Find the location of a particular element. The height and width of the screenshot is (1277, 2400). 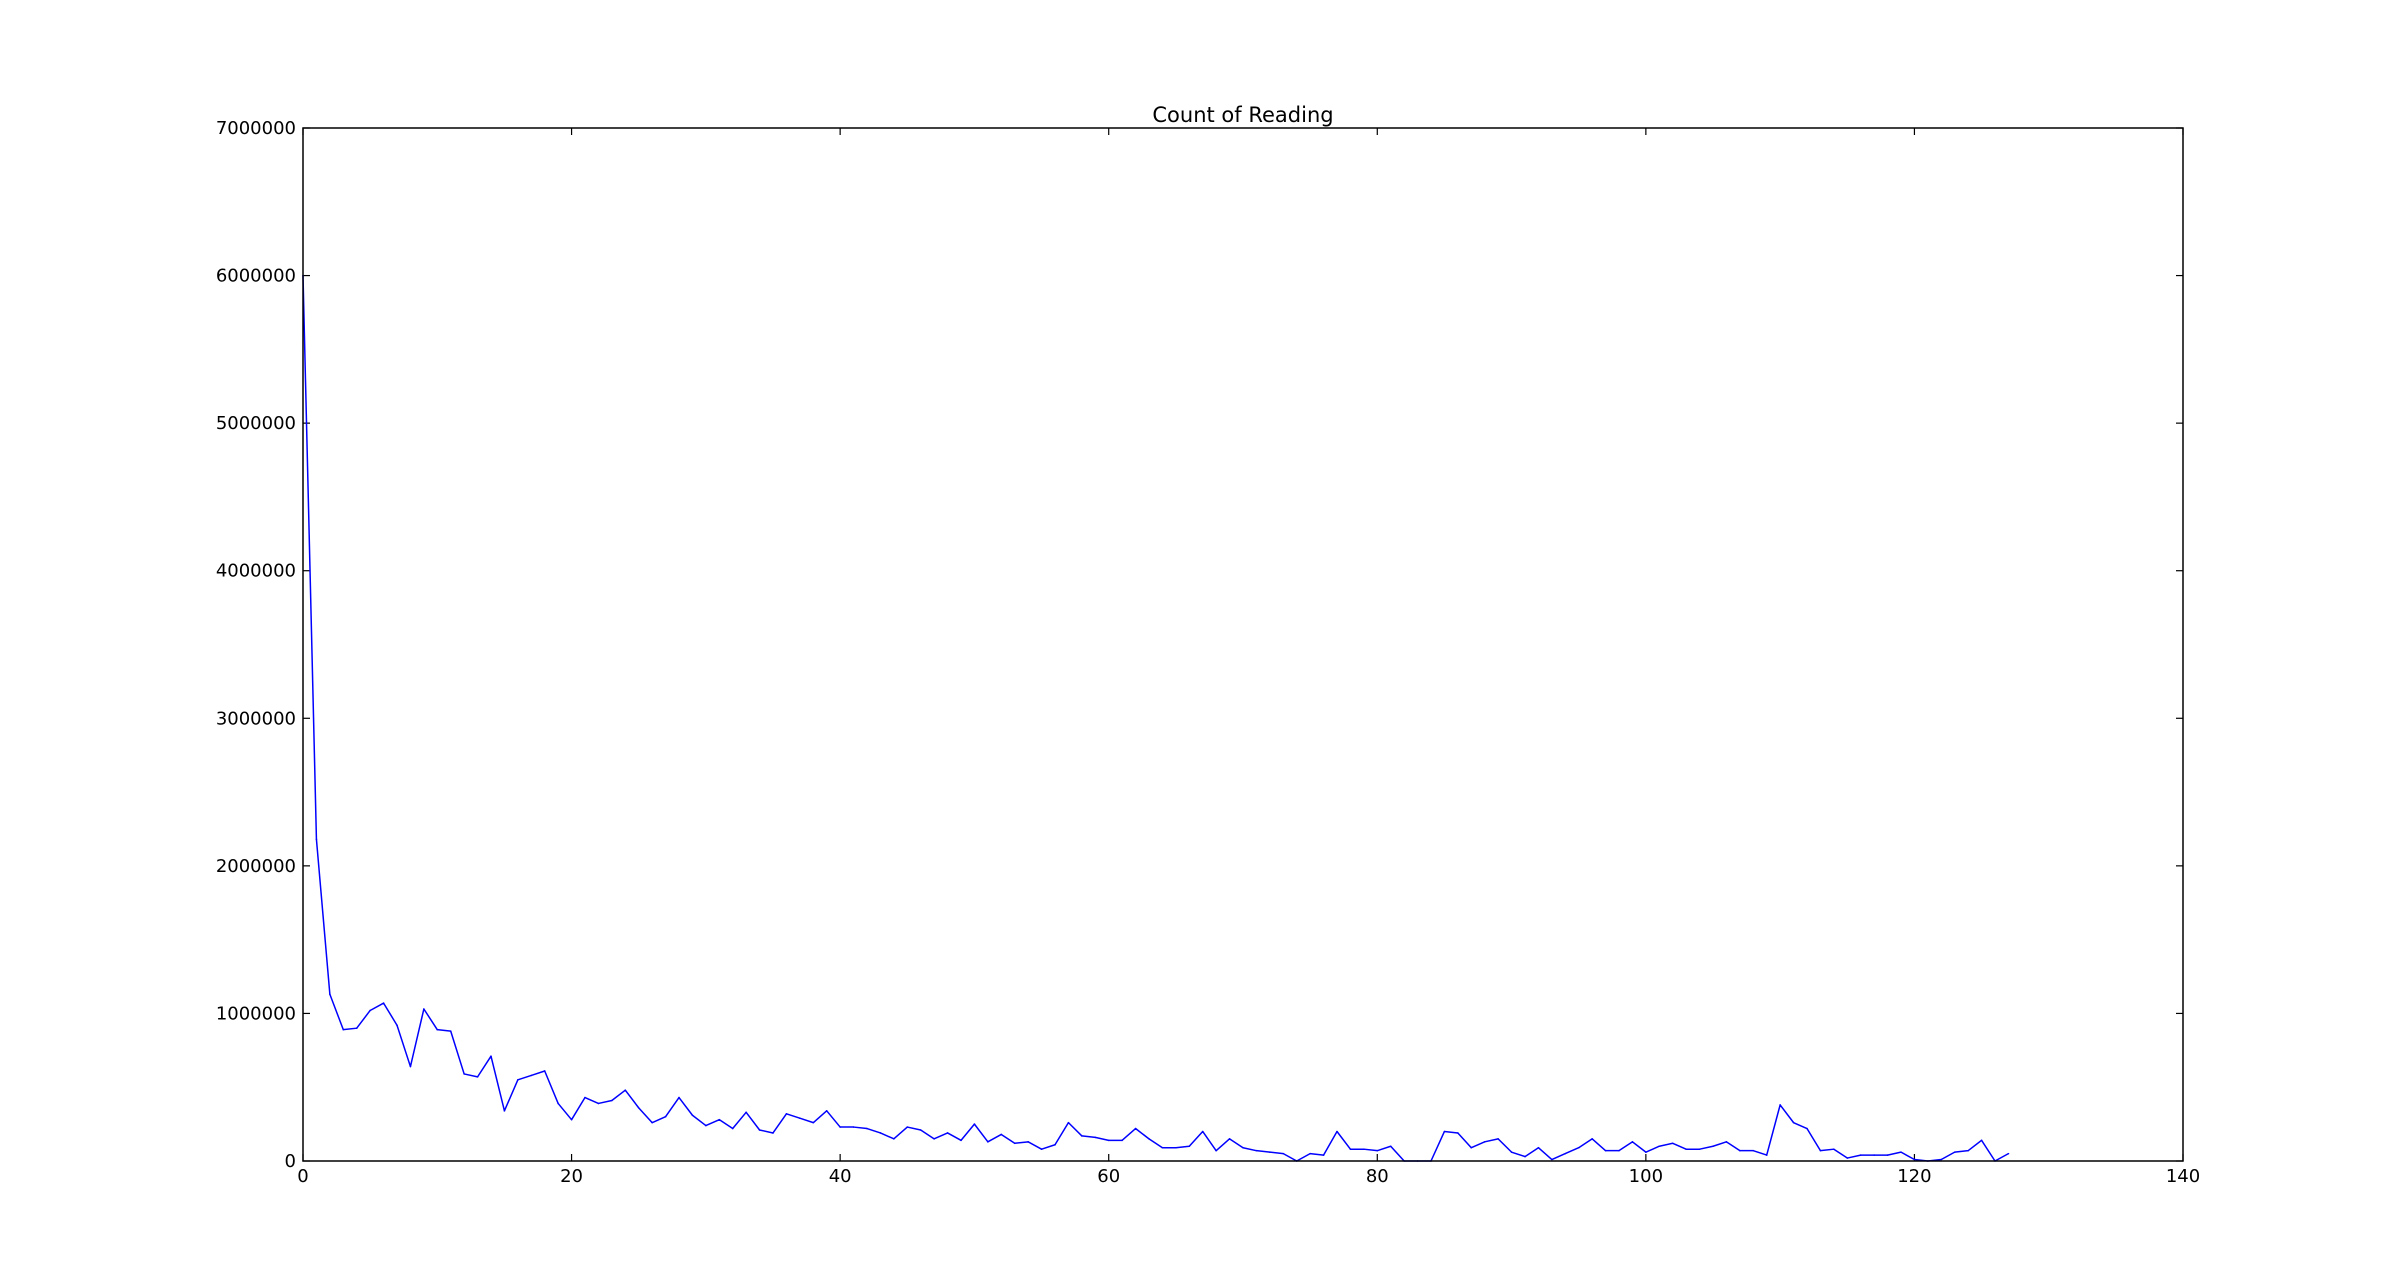

x-tick-label: 80 is located at coordinates (1377, 1176).